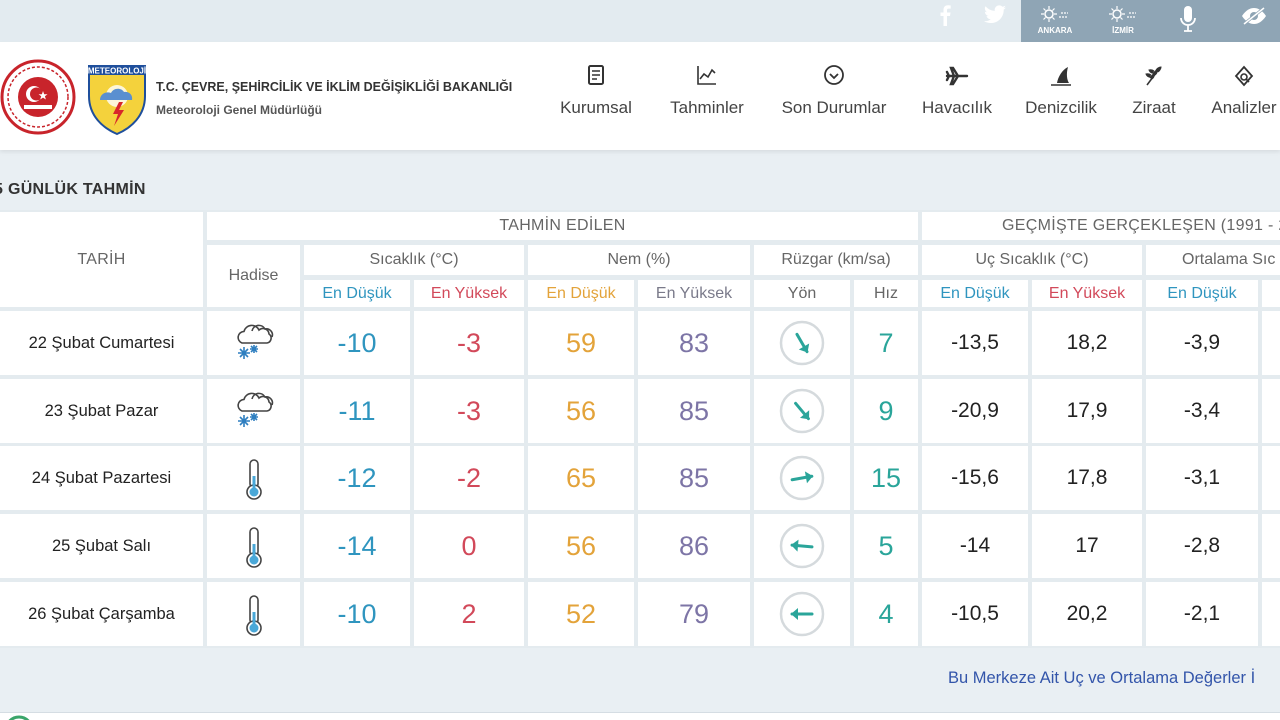 This screenshot has width=1280, height=720. Describe the element at coordinates (946, 15) in the screenshot. I see `facebook-icon` at that location.